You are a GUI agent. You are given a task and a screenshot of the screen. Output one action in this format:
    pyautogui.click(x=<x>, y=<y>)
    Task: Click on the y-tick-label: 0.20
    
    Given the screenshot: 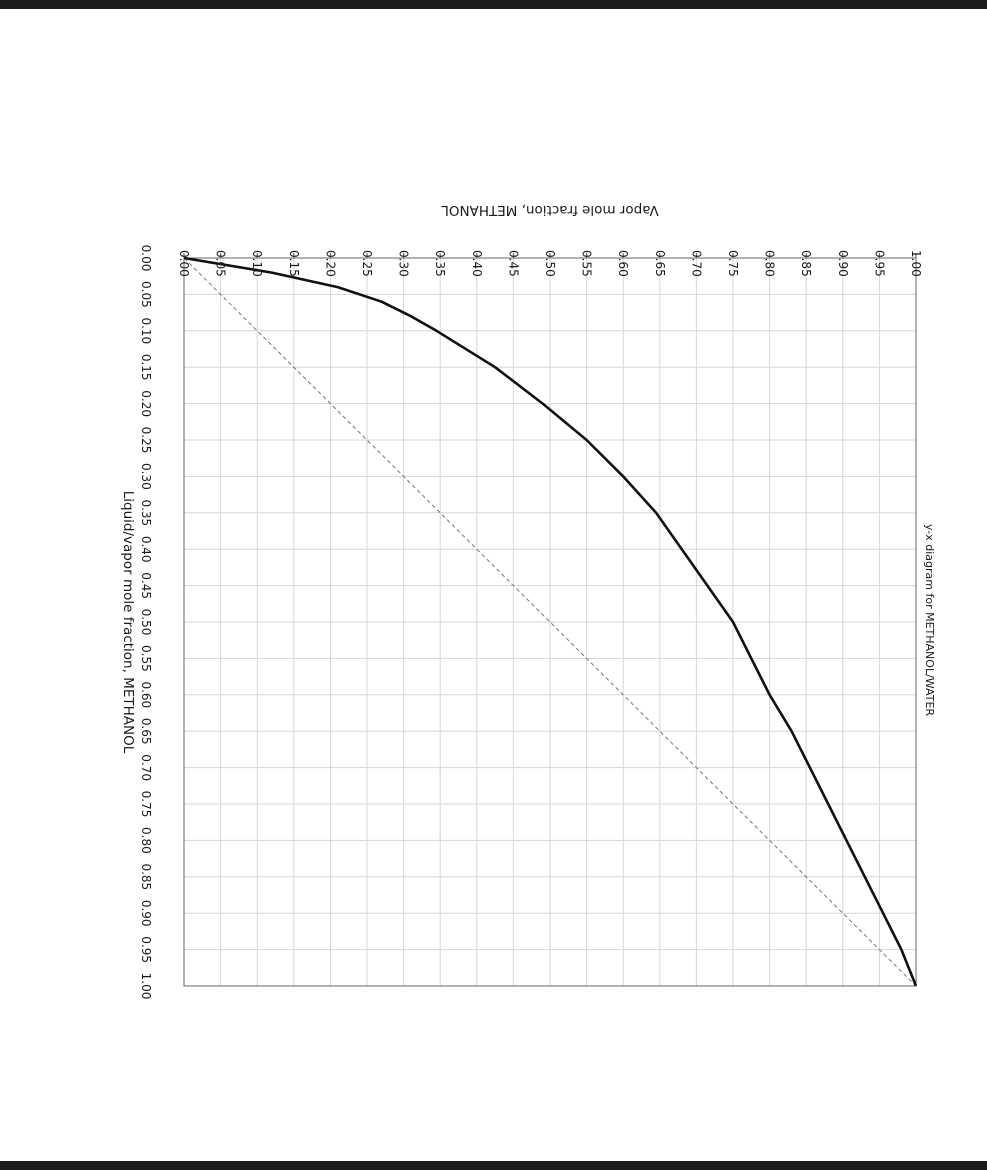 What is the action you would take?
    pyautogui.click(x=330, y=263)
    